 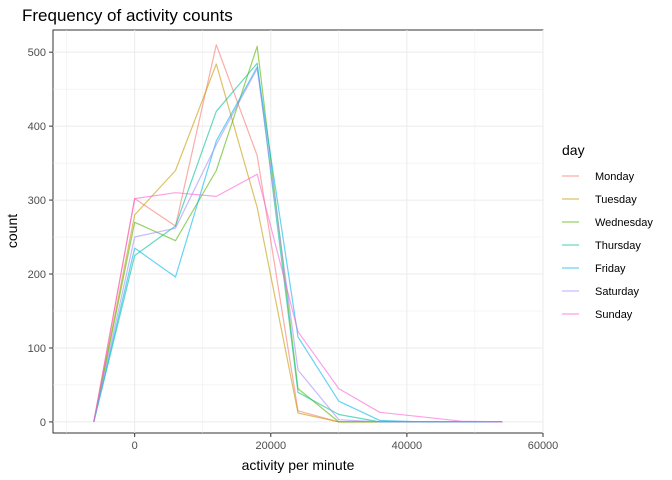 I want to click on x-axis-title: activity per minute, so click(x=298, y=465).